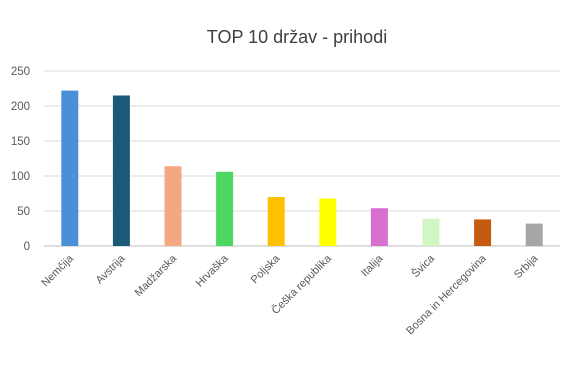 The height and width of the screenshot is (365, 574). I want to click on chart-title: TOP 10 držav - prihodi, so click(297, 37).